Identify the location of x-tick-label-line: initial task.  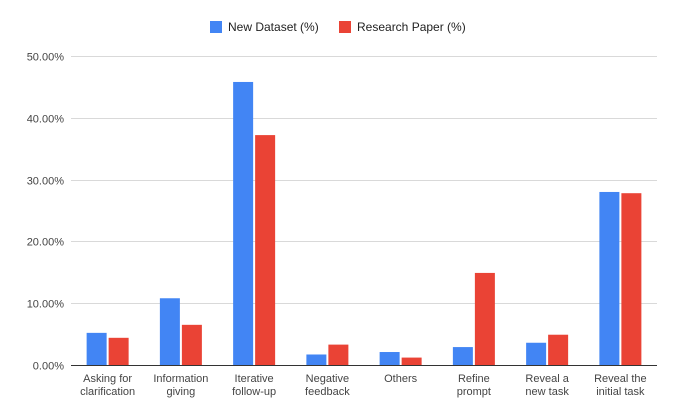
(620, 392).